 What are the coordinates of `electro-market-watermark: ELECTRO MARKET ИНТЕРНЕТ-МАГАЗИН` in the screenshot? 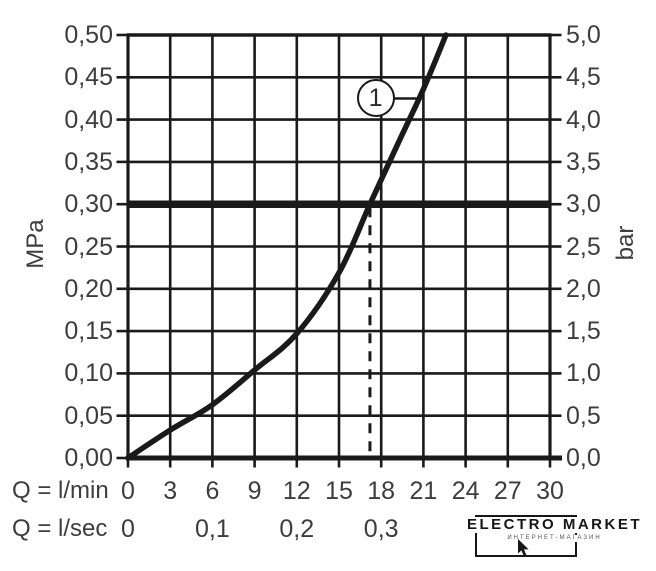 It's located at (554, 536).